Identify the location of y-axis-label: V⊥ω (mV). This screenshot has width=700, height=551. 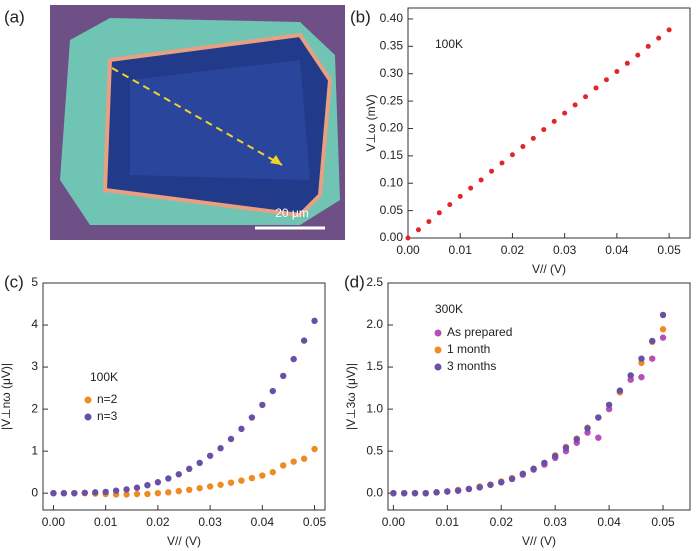
(371, 122).